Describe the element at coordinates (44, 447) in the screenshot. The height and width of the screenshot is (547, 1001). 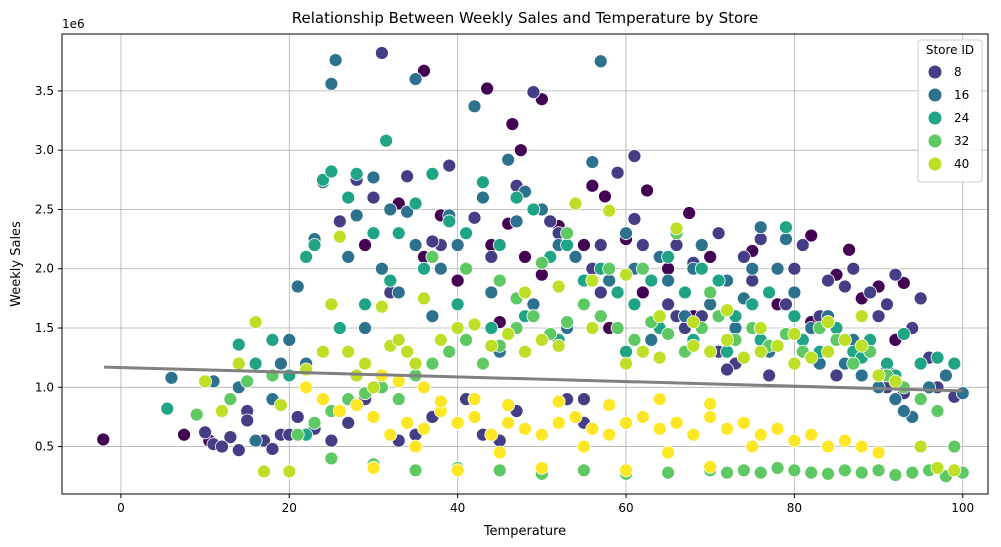
I see `y-tick-label: 0.5` at that location.